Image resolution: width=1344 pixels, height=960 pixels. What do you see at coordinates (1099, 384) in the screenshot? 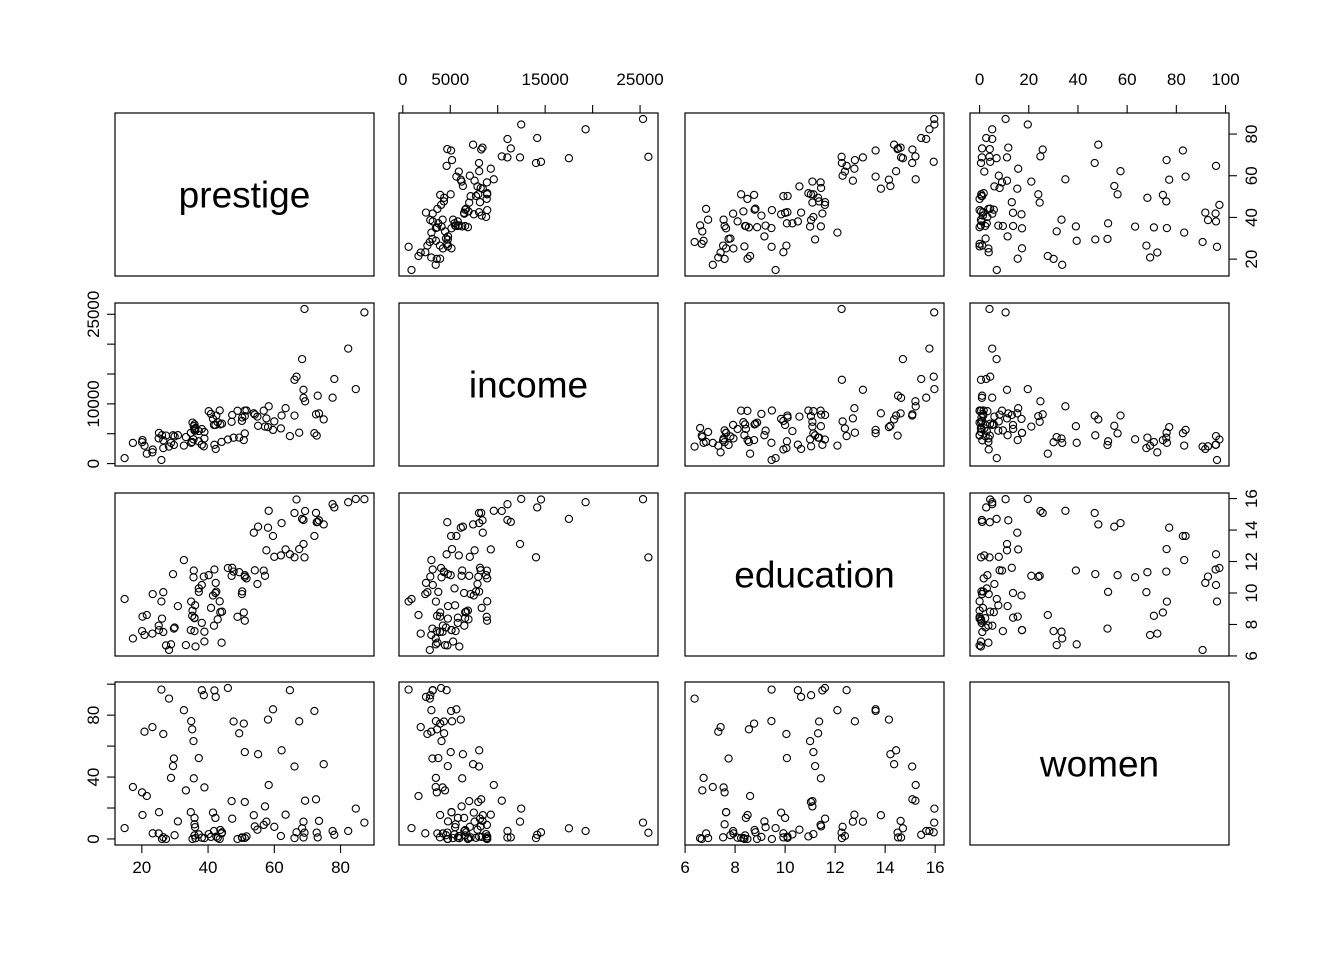
I see `panel-frame-income-vs-women` at bounding box center [1099, 384].